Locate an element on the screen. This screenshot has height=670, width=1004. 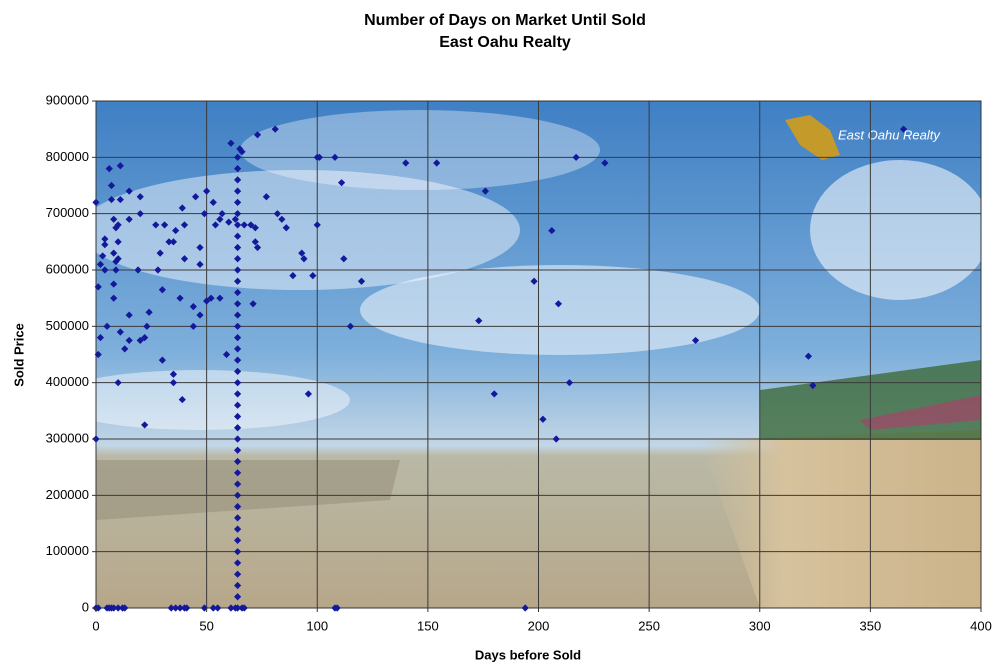
x-axis-title: Days before Sold is located at coordinates (528, 654).